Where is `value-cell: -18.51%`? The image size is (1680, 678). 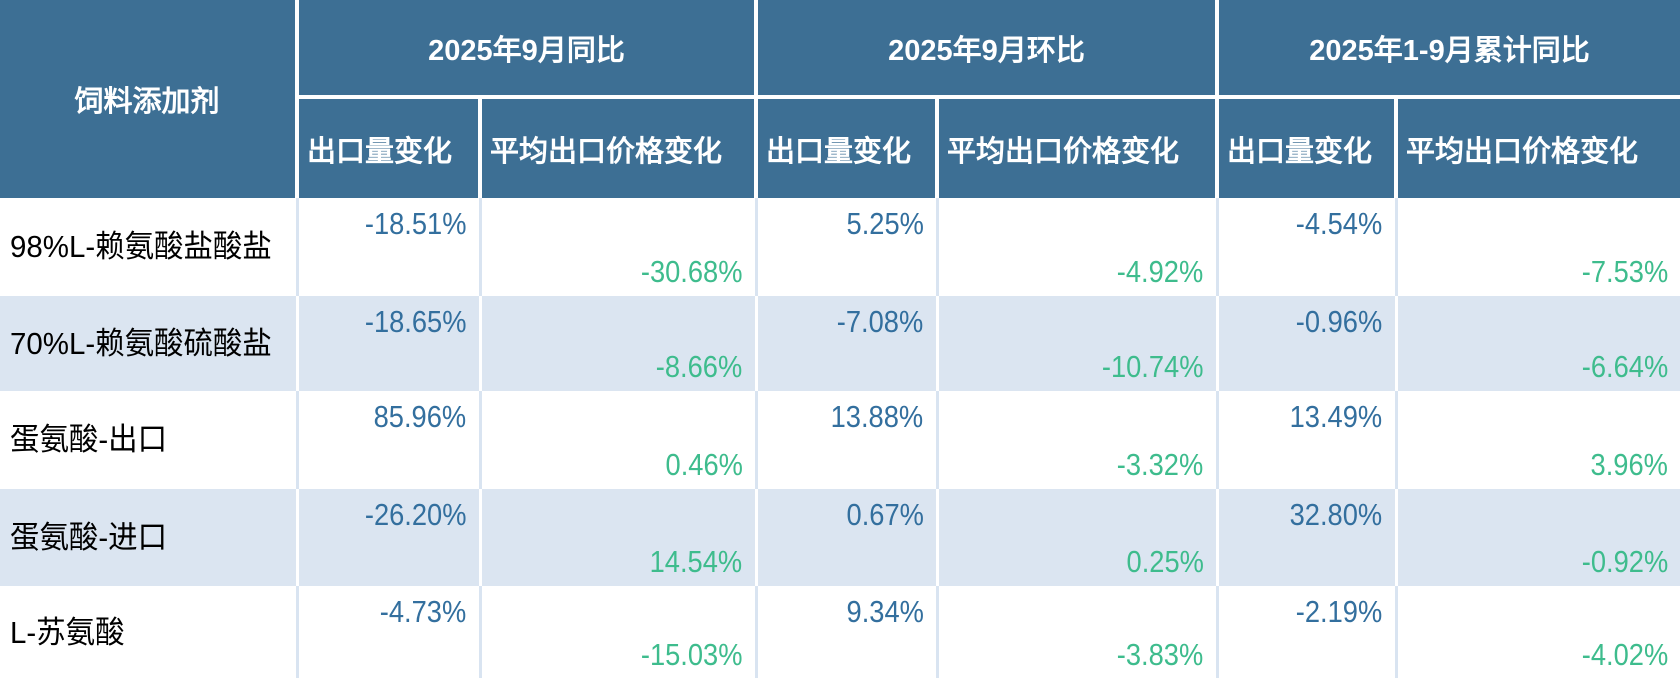
value-cell: -18.51% is located at coordinates (389, 247).